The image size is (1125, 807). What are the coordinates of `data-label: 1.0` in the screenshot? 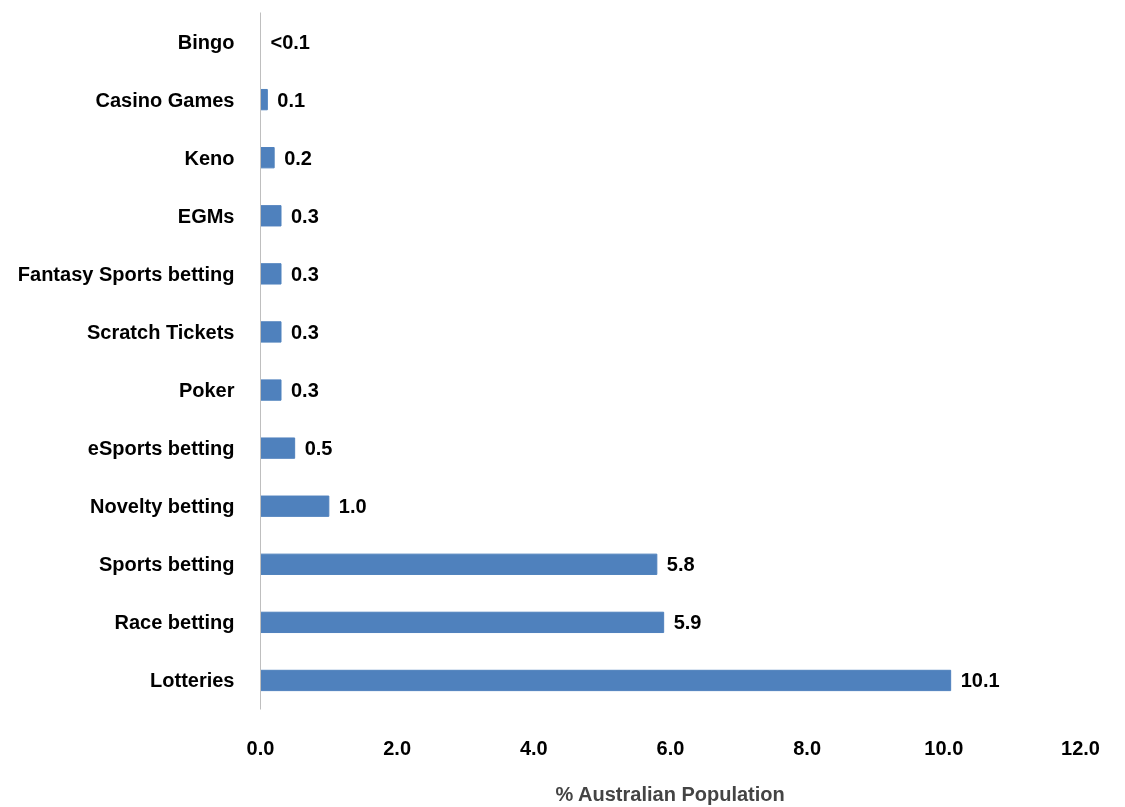 It's located at (352, 506).